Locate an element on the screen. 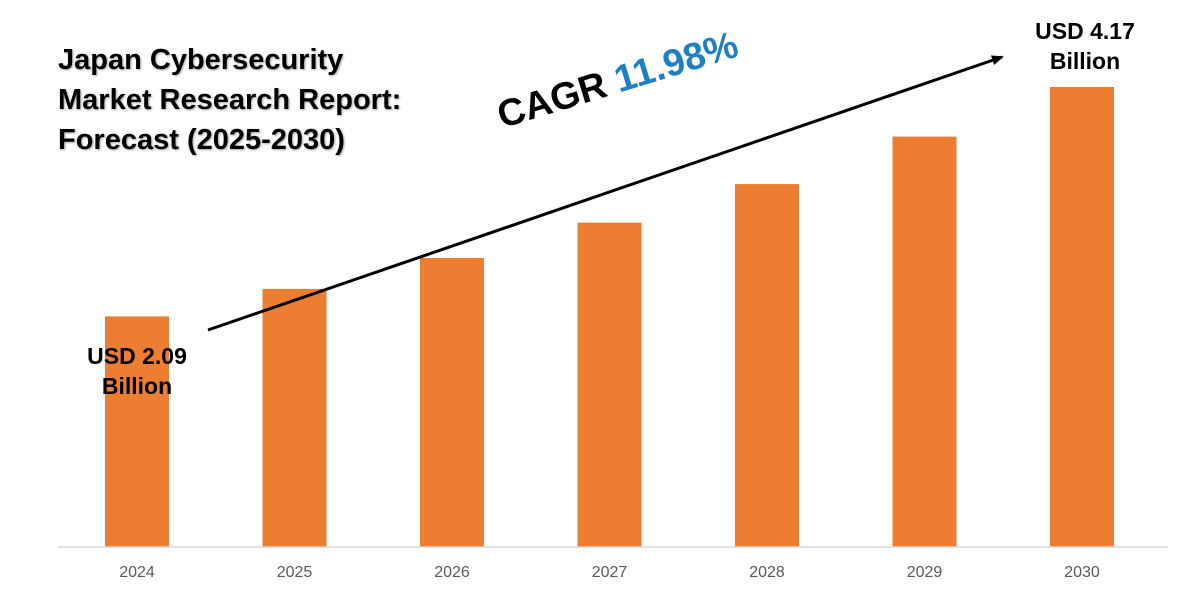 Image resolution: width=1200 pixels, height=600 pixels. x-tick-label-2028: 2028 is located at coordinates (767, 572).